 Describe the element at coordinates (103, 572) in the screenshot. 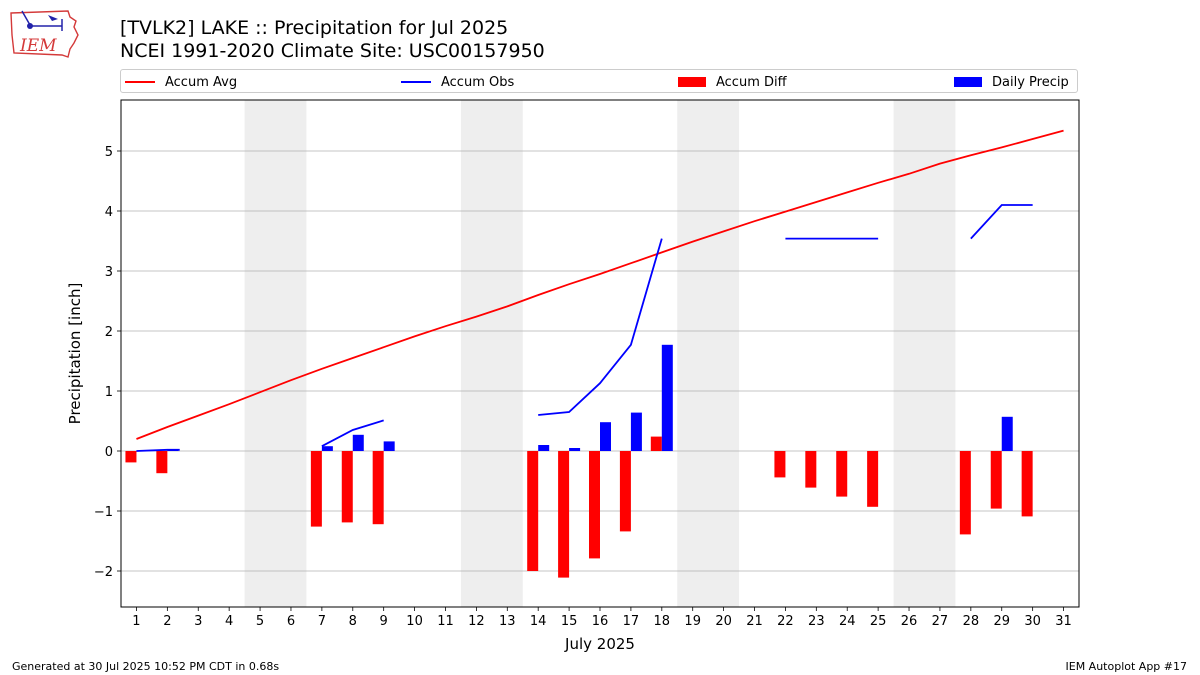

I see `y-tick-label--2: −2` at that location.